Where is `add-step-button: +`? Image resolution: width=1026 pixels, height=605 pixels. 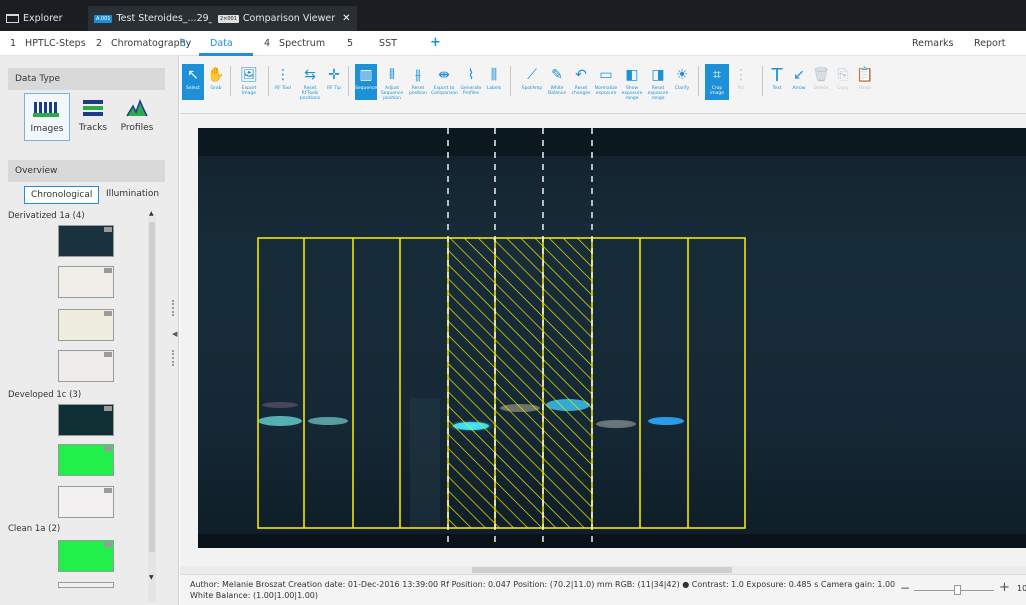
add-step-button: + is located at coordinates (435, 42).